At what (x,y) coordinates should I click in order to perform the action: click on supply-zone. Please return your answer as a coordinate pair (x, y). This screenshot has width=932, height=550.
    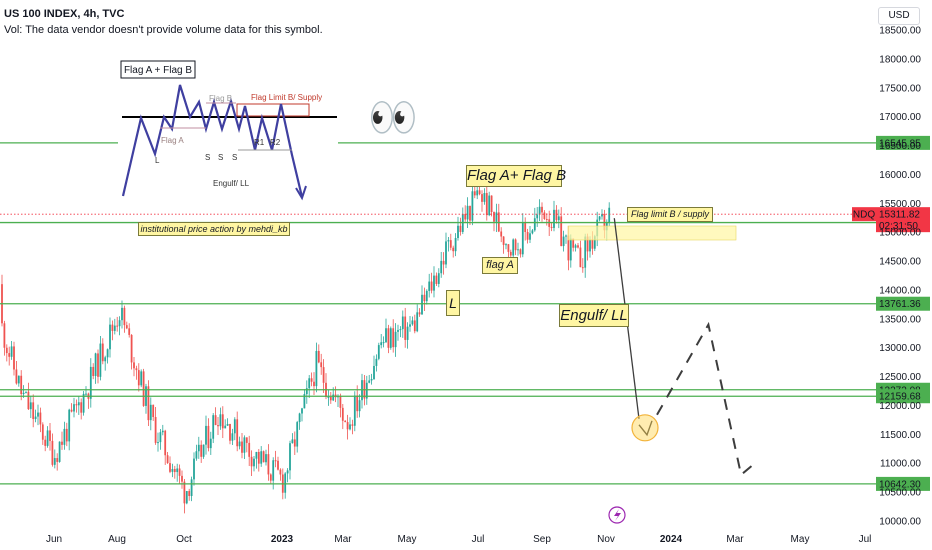
    Looking at the image, I should click on (652, 233).